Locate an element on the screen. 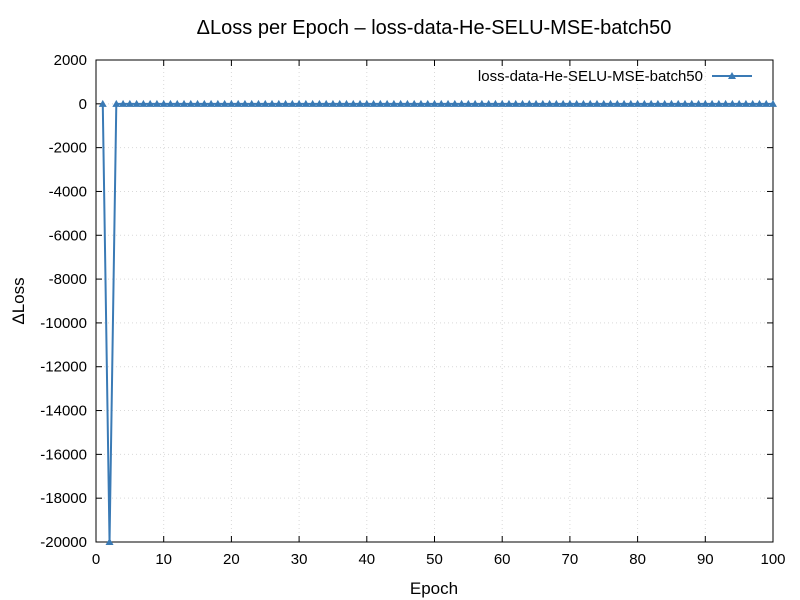 This screenshot has width=800, height=600. x-tick-label: 70 is located at coordinates (570, 559).